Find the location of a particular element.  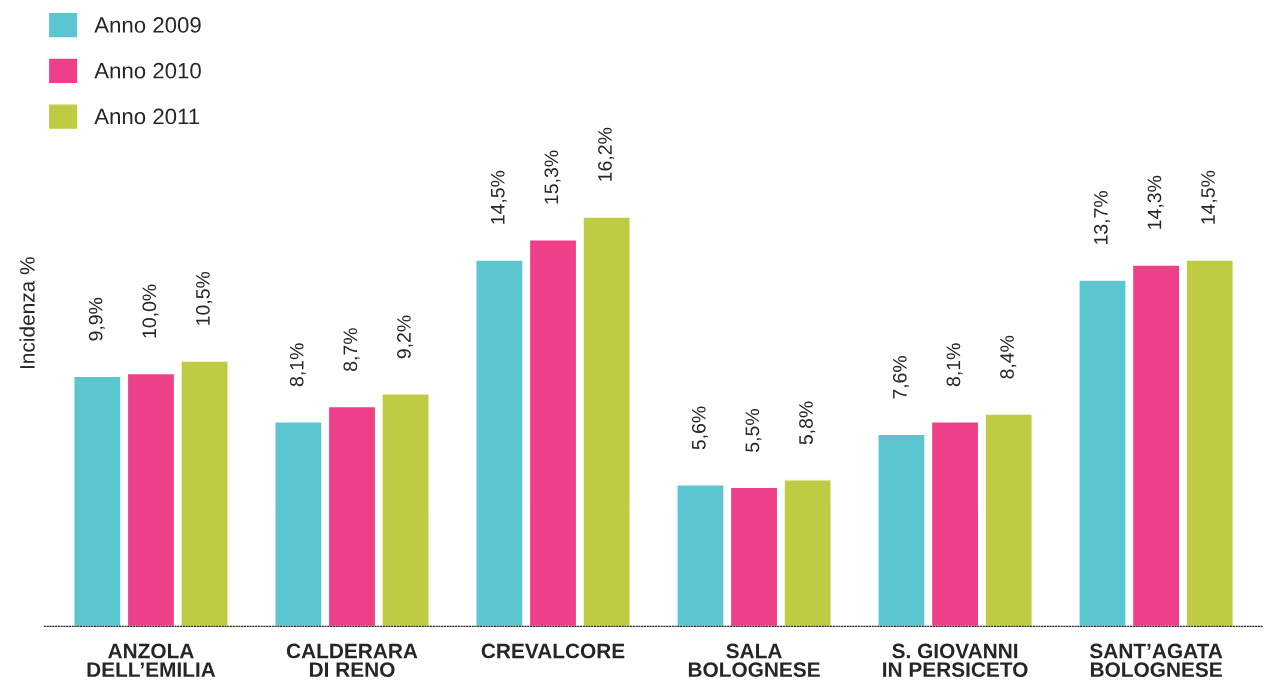

x-tick-label: SANT’AGATA BOLOGNESE is located at coordinates (1156, 660).